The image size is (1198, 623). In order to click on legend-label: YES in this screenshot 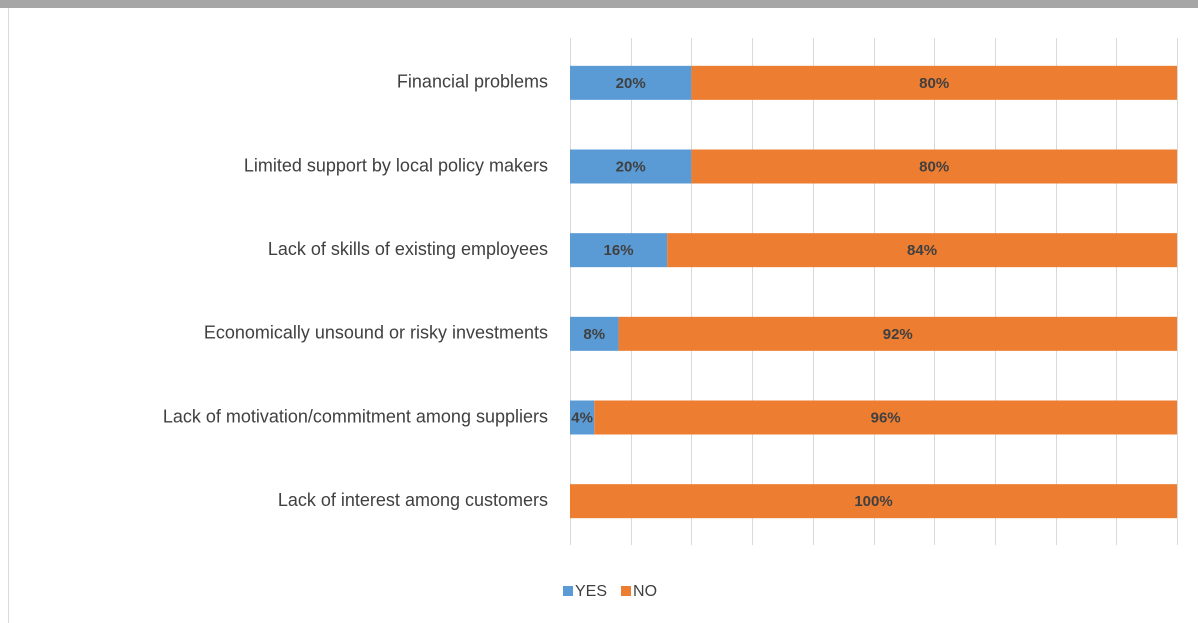, I will do `click(591, 591)`.